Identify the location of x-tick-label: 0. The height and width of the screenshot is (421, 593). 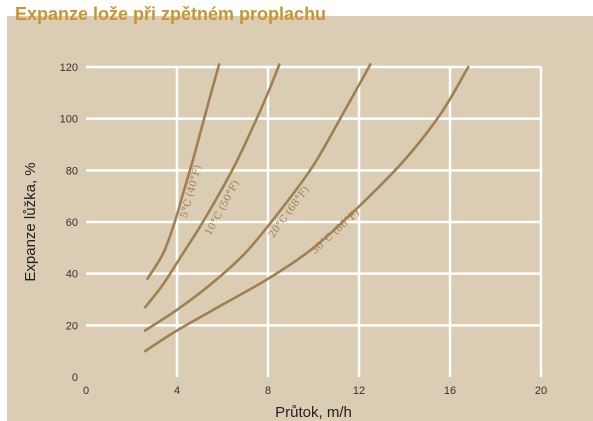
(86, 391).